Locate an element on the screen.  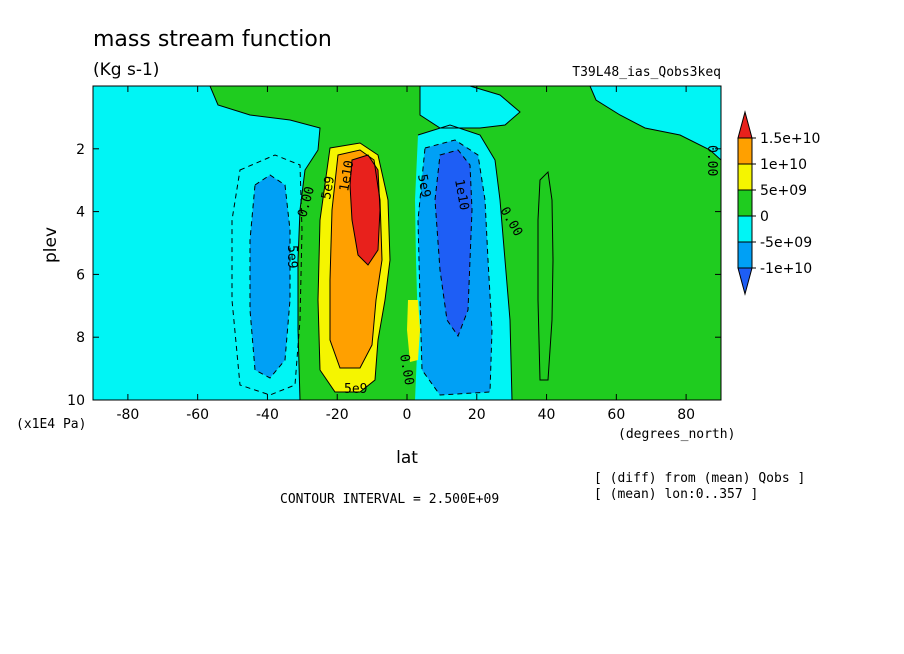
note-mean: [ (mean) lon:0..357 ] is located at coordinates (676, 494).